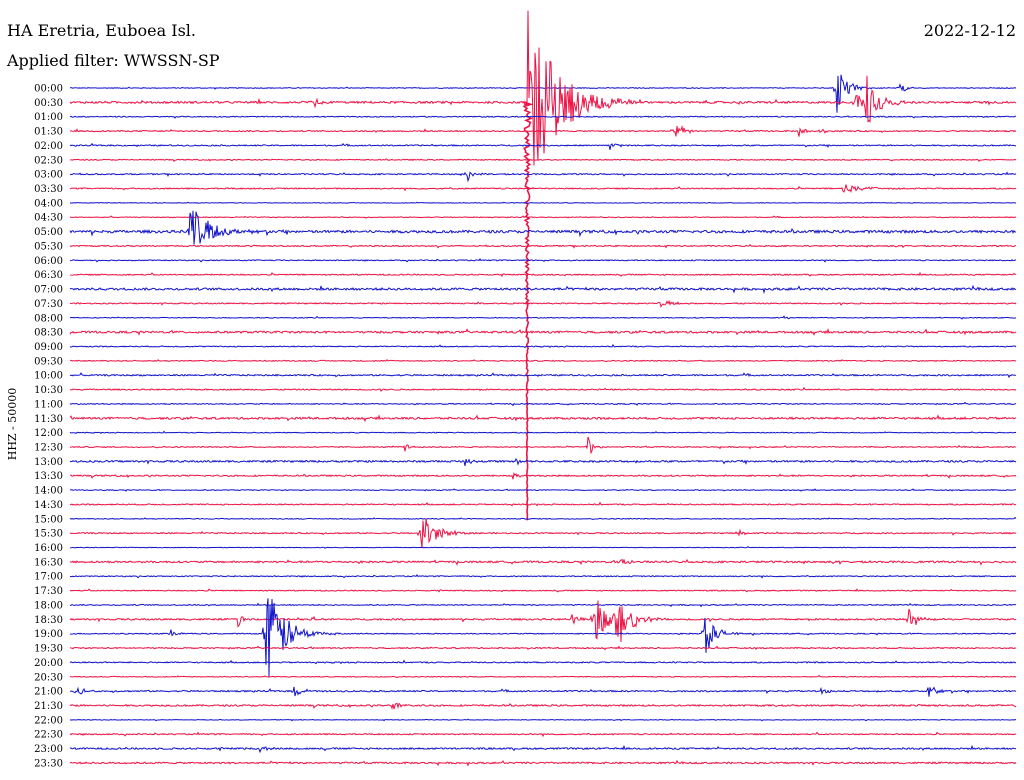  What do you see at coordinates (48, 261) in the screenshot?
I see `row-time-label: 06:00` at bounding box center [48, 261].